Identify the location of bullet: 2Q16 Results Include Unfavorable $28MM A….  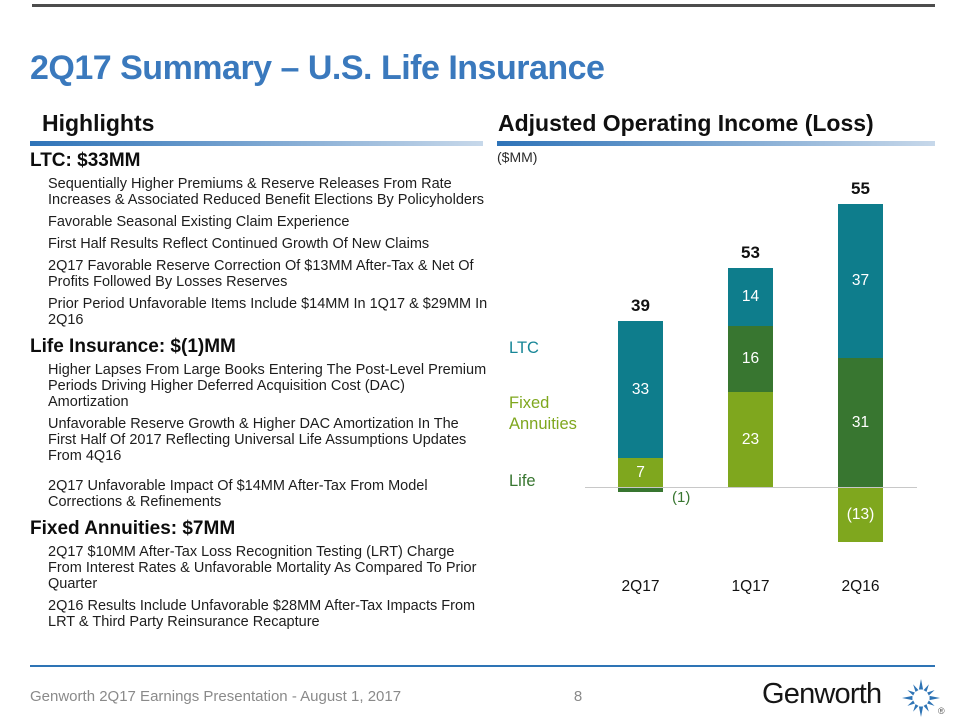
(262, 614).